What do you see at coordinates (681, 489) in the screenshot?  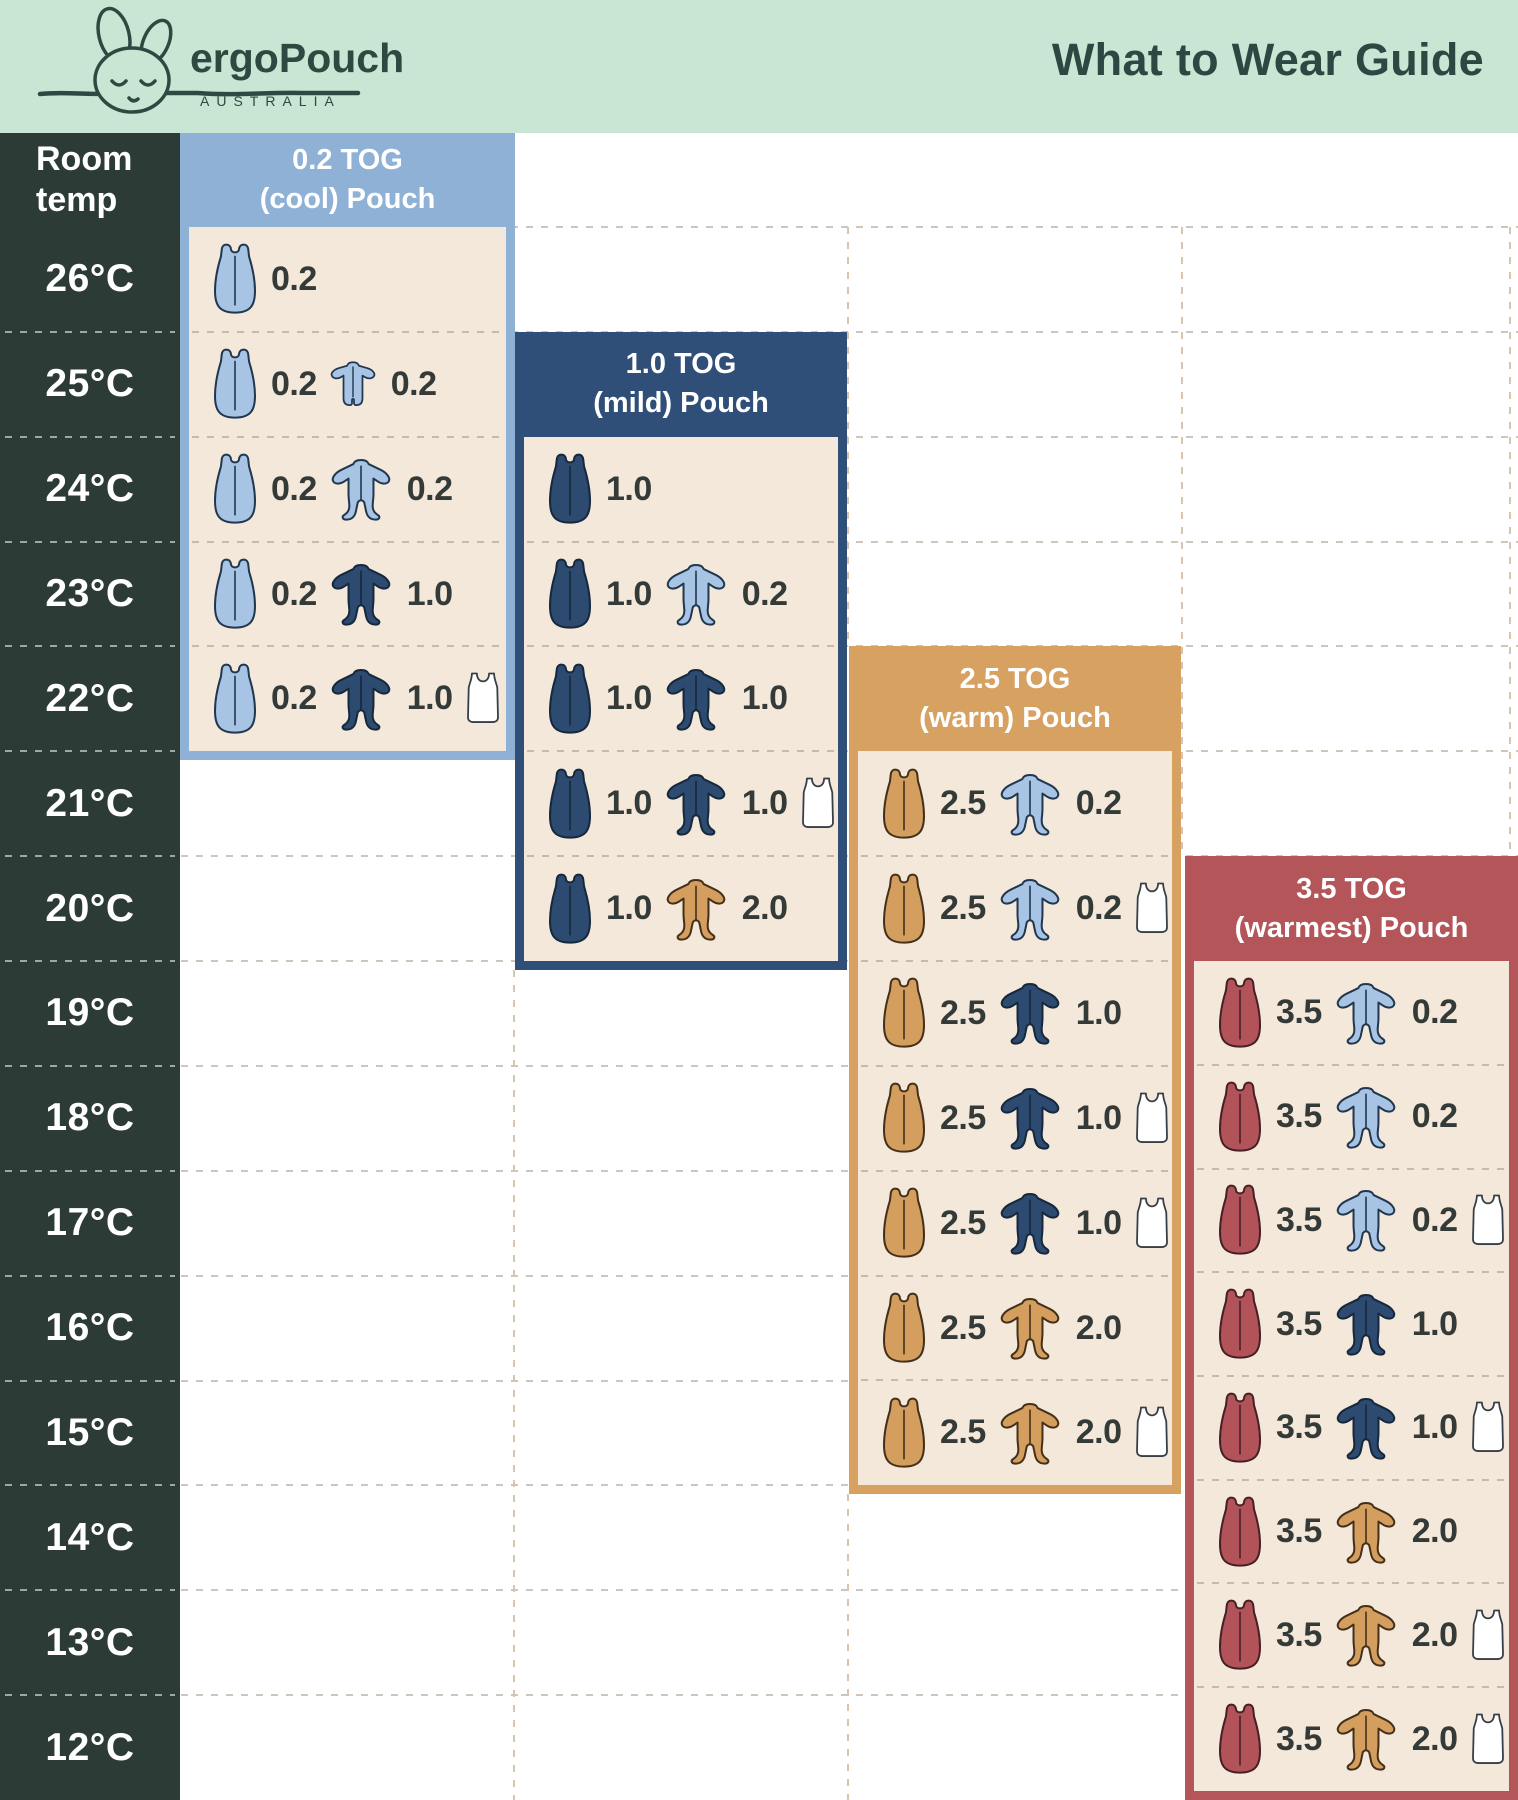 I see `guide-row: 1.0` at bounding box center [681, 489].